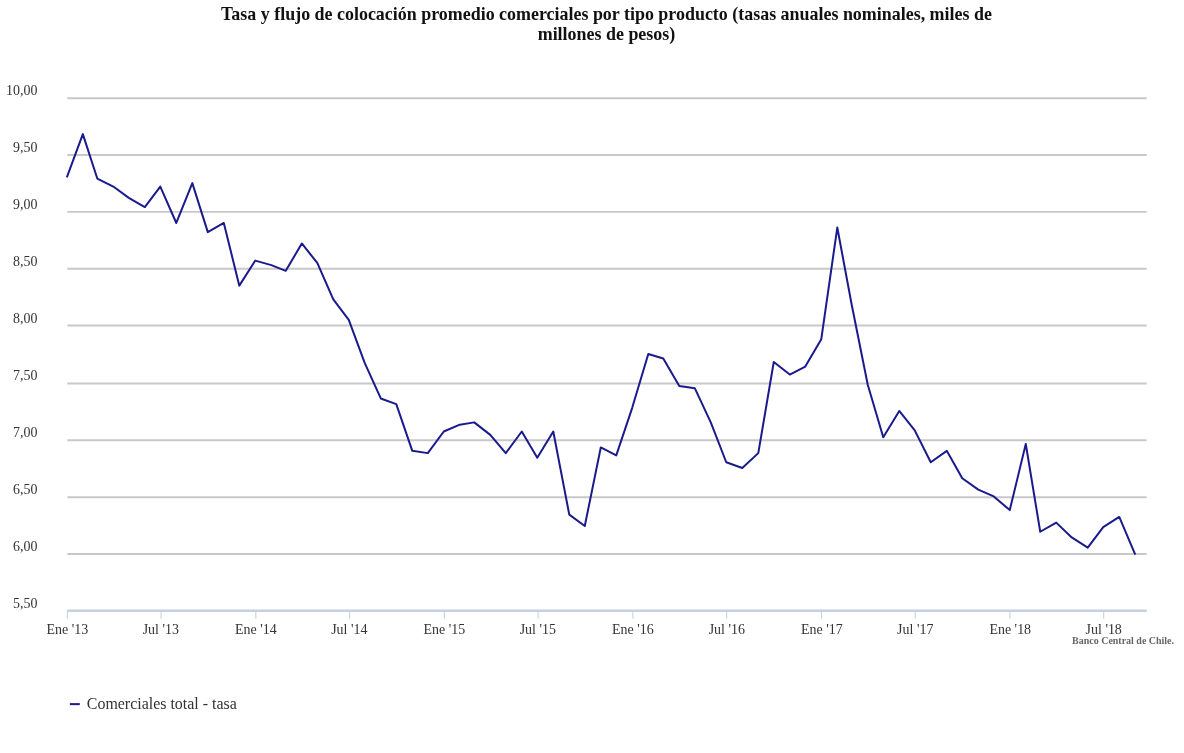 The width and height of the screenshot is (1184, 753). Describe the element at coordinates (632, 629) in the screenshot. I see `x-tick-label: Ene '16` at that location.